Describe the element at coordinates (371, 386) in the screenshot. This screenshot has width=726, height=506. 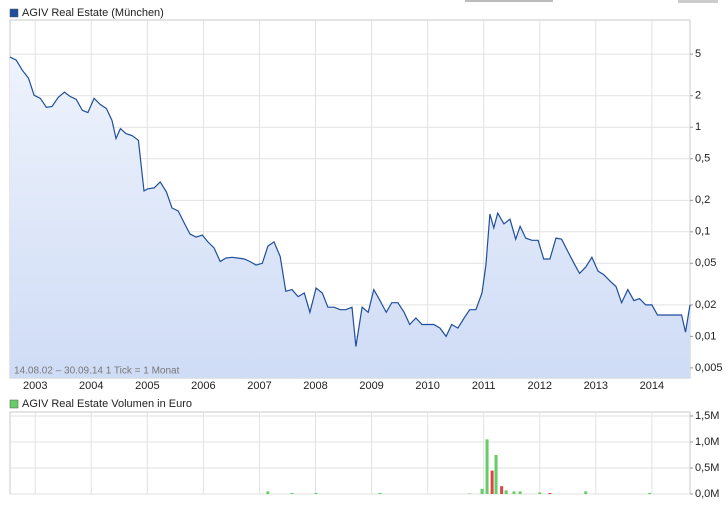
I see `x-tick-label: 2009` at that location.